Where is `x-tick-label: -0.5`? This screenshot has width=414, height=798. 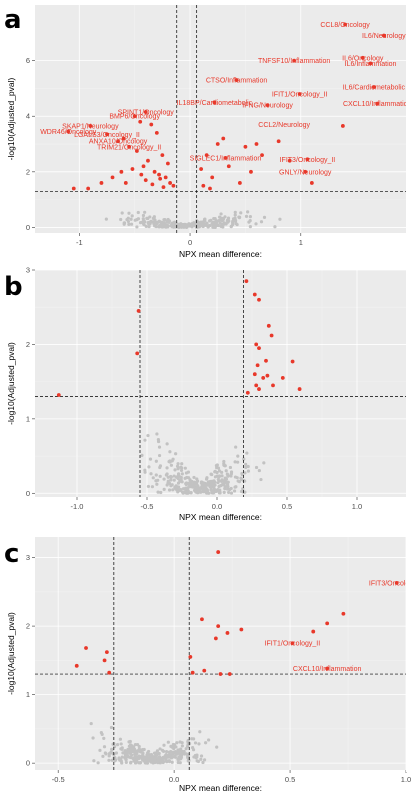 x-tick-label: -0.5 is located at coordinates (58, 779).